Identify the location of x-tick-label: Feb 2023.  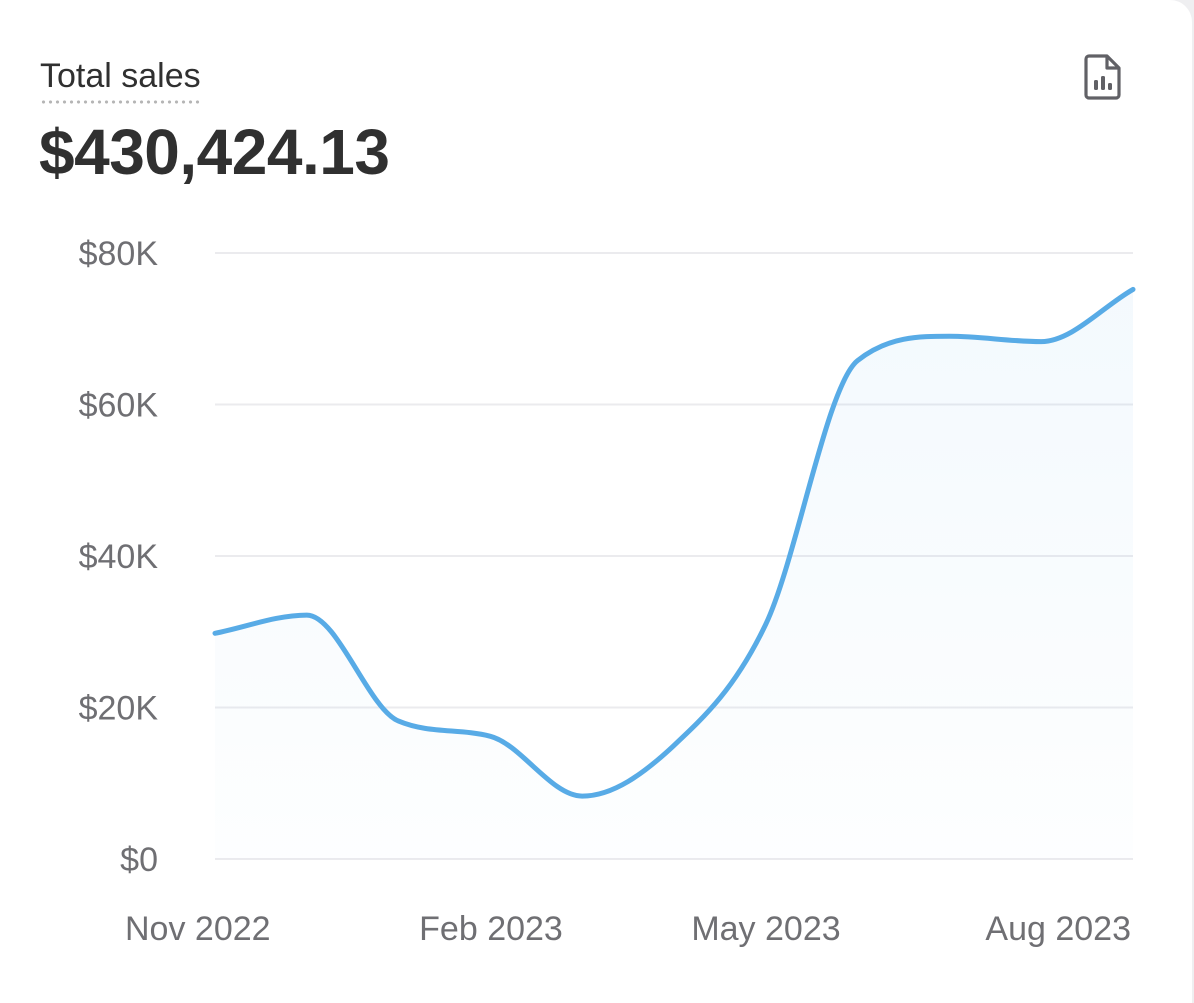
(491, 929).